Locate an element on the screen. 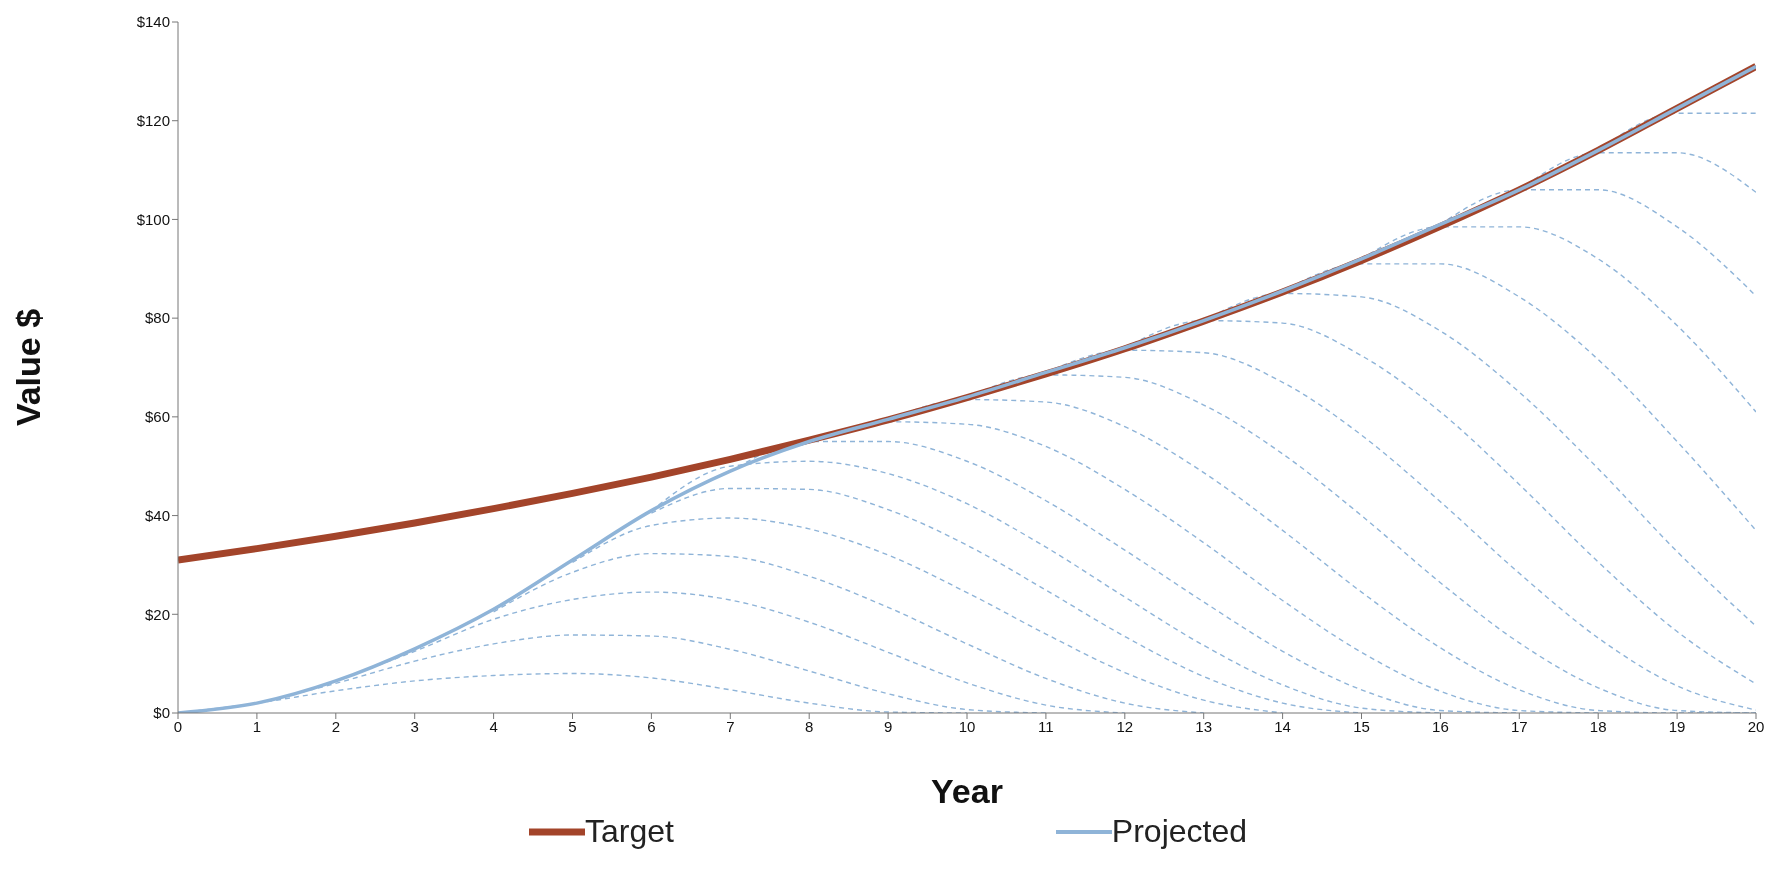  x-tick-label: 20 is located at coordinates (1756, 726).